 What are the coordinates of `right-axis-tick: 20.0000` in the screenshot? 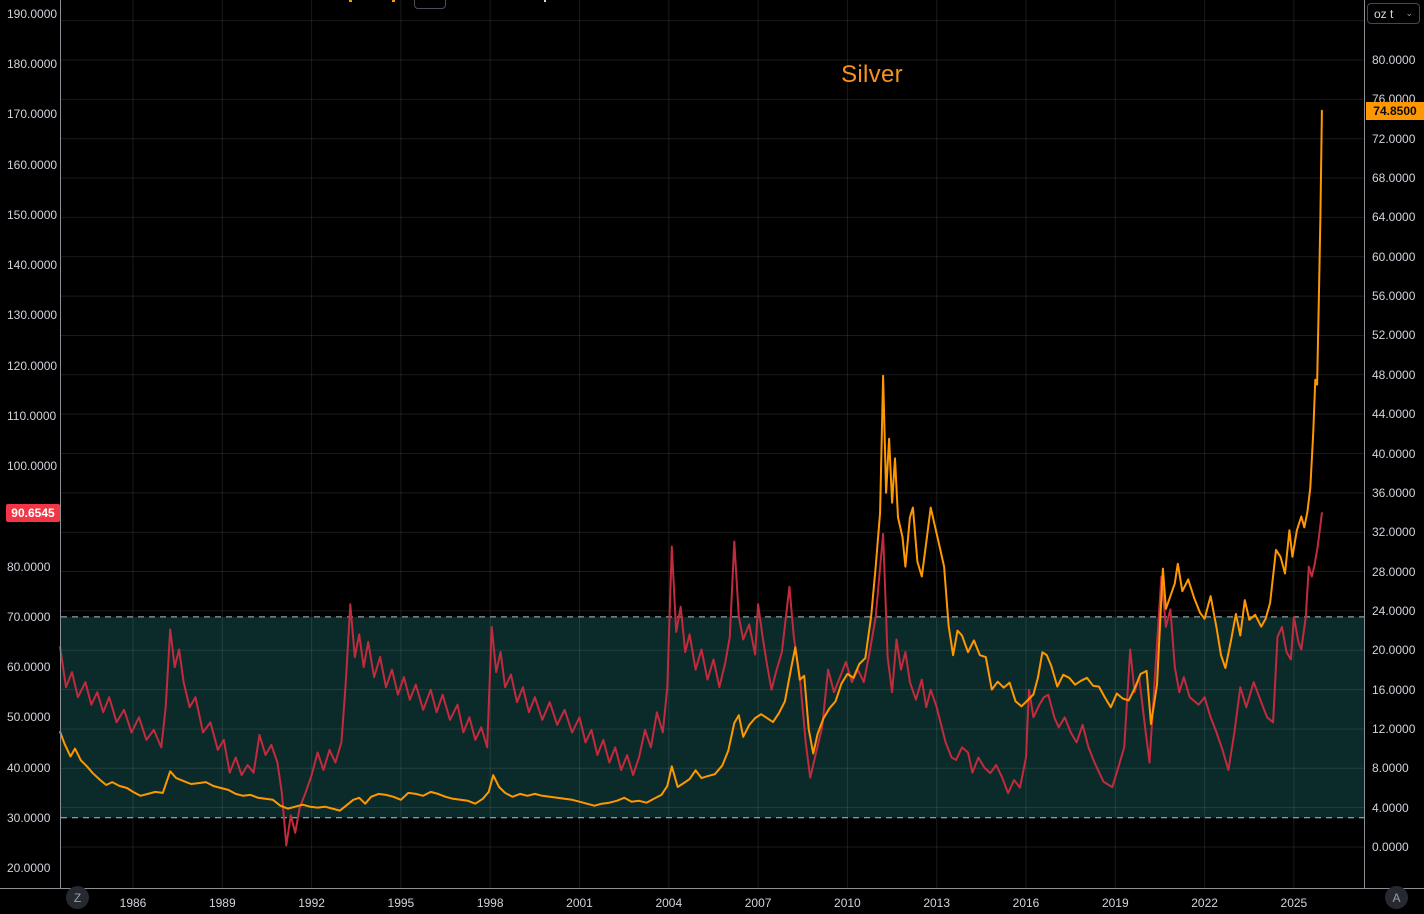 It's located at (1394, 650).